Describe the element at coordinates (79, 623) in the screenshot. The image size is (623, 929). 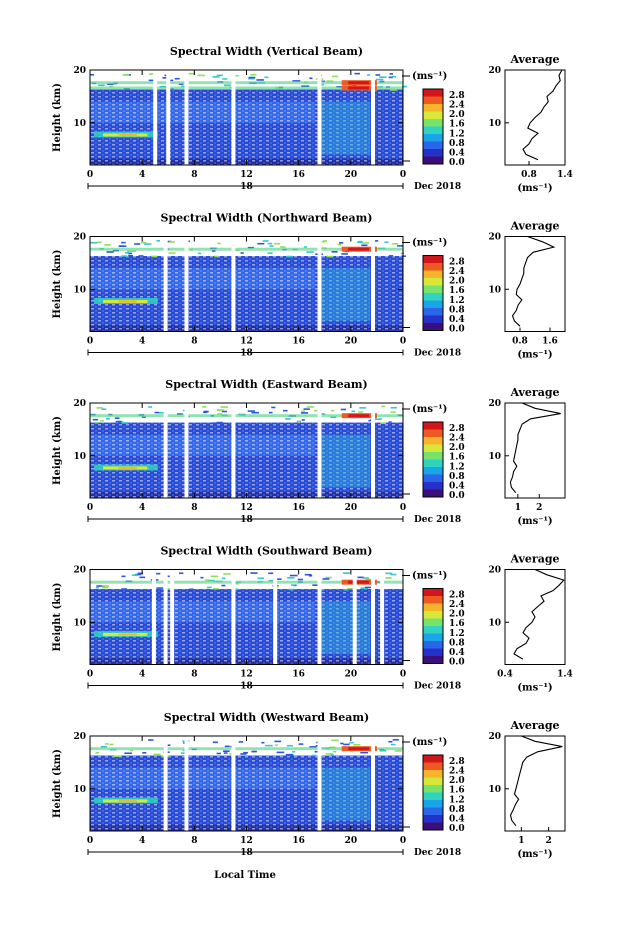
I see `y-tick-label: 10` at that location.